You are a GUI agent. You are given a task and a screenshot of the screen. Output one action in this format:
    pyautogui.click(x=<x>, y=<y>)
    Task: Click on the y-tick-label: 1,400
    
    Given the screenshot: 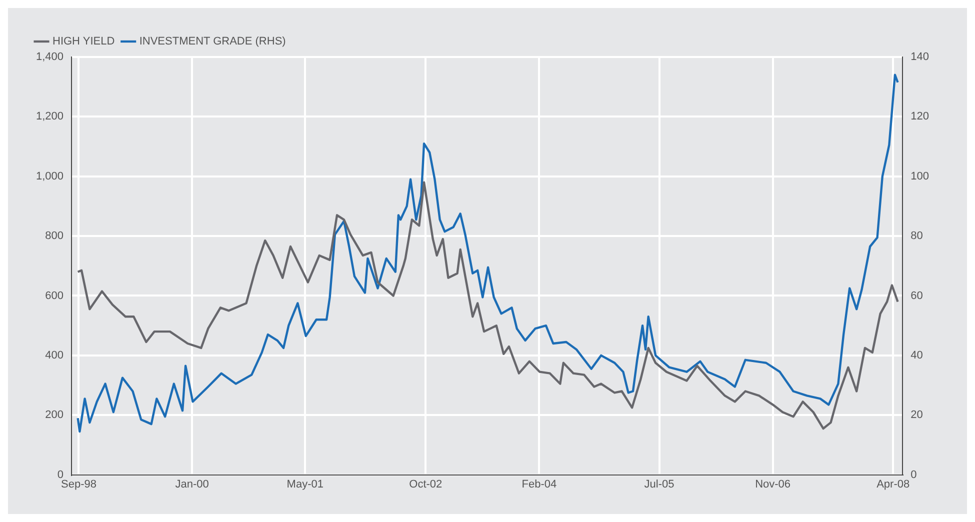 What is the action you would take?
    pyautogui.click(x=50, y=57)
    